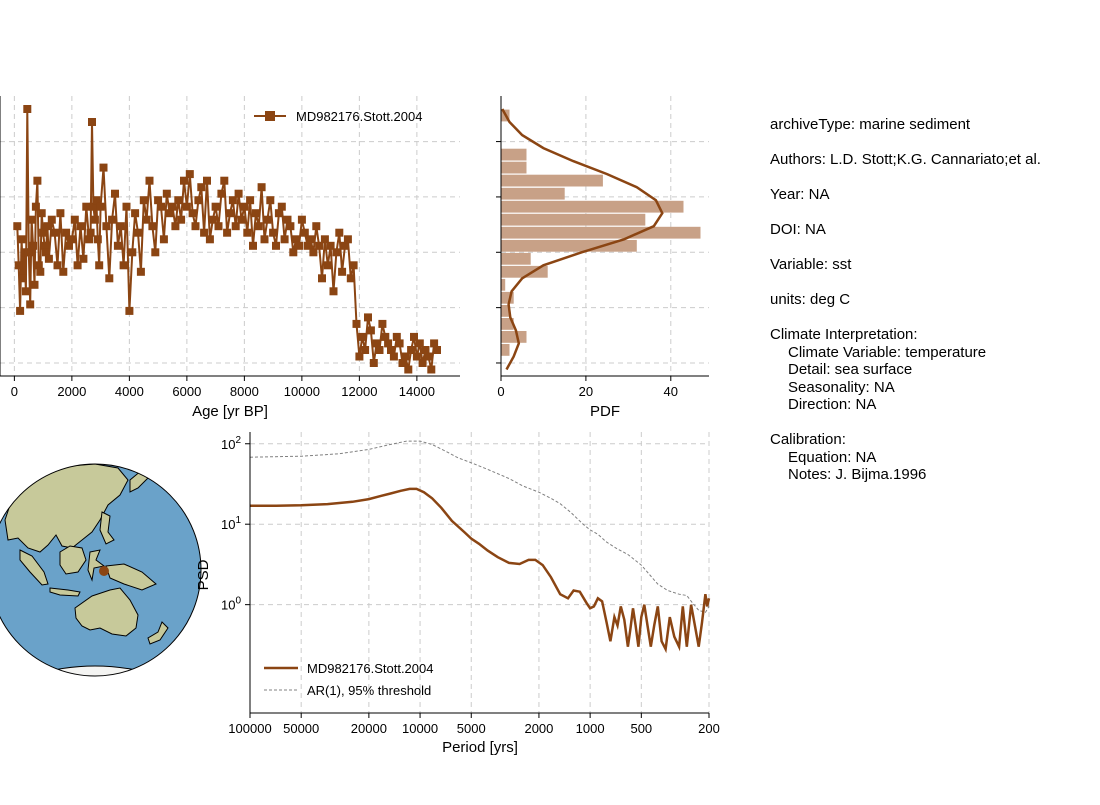 Image resolution: width=1100 pixels, height=805 pixels. Describe the element at coordinates (34, 567) in the screenshot. I see `map-land-sumatra` at that location.